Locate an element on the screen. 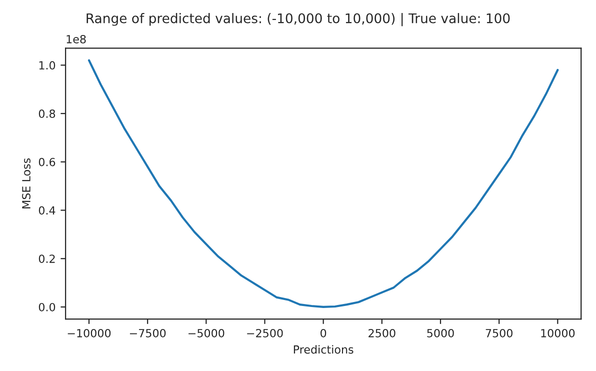  x-axis-title: Predictions is located at coordinates (324, 349).